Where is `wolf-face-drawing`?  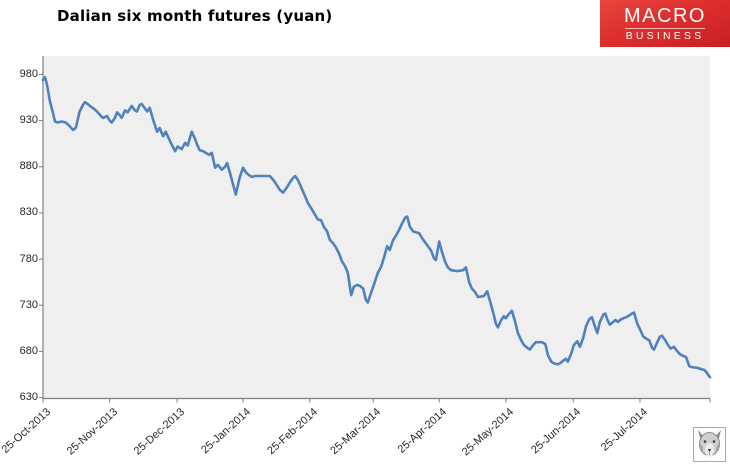 wolf-face-drawing is located at coordinates (709, 443).